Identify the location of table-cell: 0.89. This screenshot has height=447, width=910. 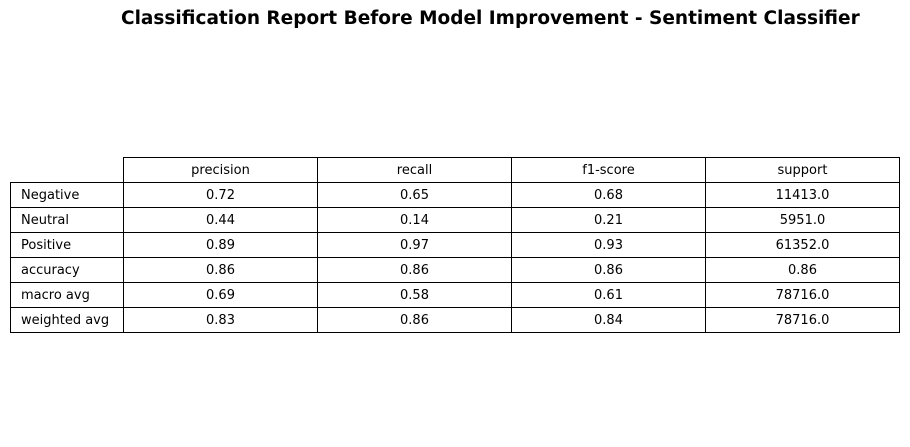
(220, 245).